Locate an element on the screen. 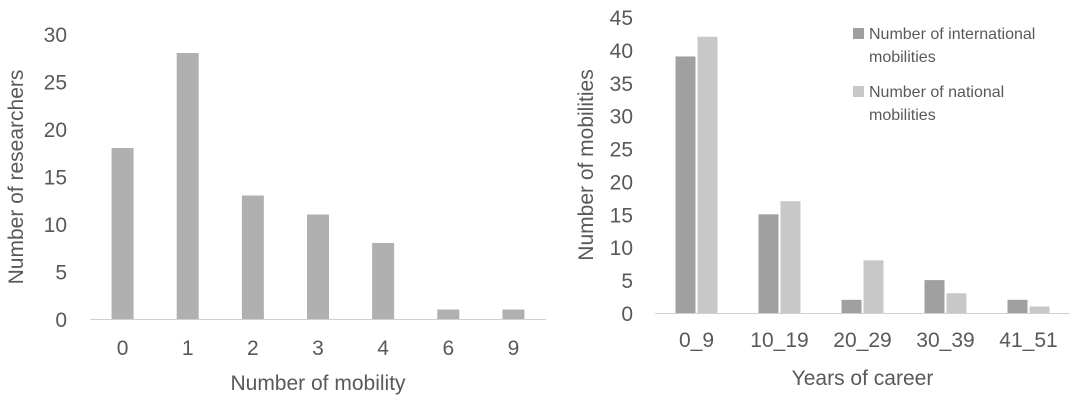 The image size is (1074, 400). chart1-ytick-label: 20 is located at coordinates (55, 130).